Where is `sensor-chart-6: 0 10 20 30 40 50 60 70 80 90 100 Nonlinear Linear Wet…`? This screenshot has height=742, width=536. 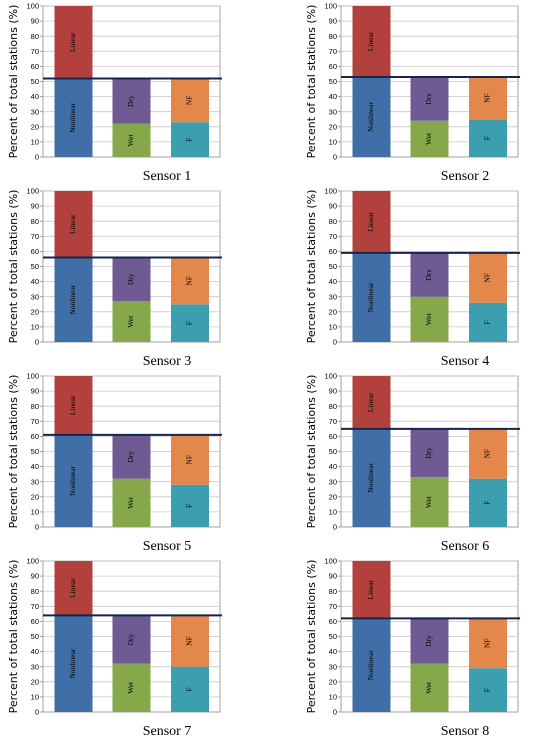
sensor-chart-6: 0 10 20 30 40 50 60 70 80 90 100 Nonlinear Linear Wet… is located at coordinates (417, 462).